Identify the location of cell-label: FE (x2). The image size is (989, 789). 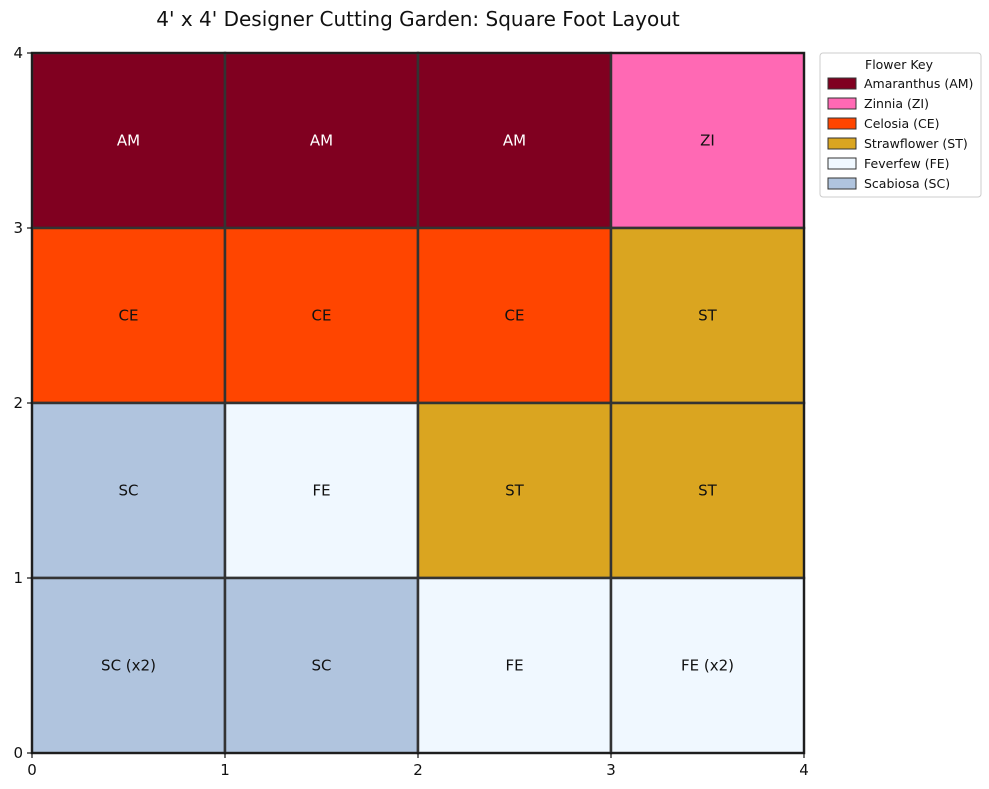
(707, 666).